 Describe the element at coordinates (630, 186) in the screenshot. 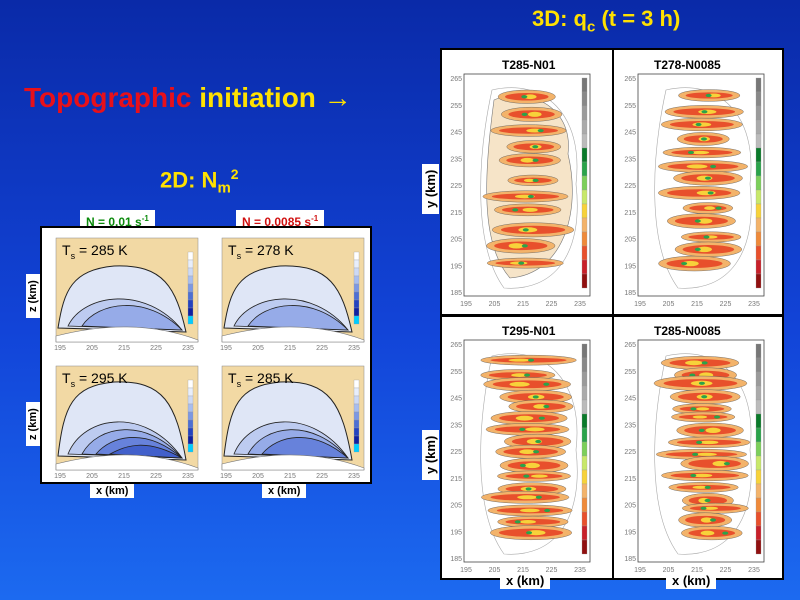

I see `y-tick-label: 225` at that location.